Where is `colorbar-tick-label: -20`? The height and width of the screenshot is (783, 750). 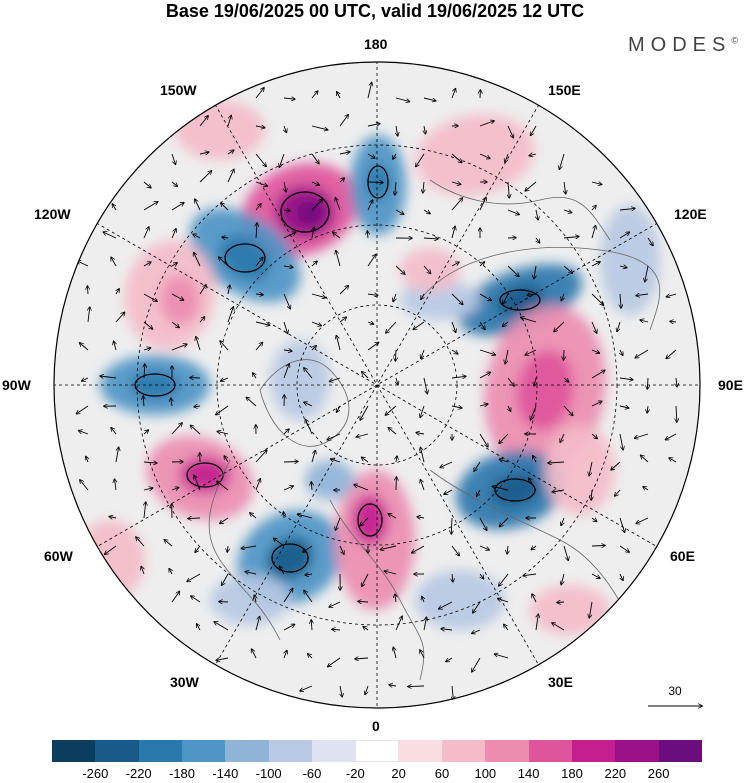 colorbar-tick-label: -20 is located at coordinates (355, 773).